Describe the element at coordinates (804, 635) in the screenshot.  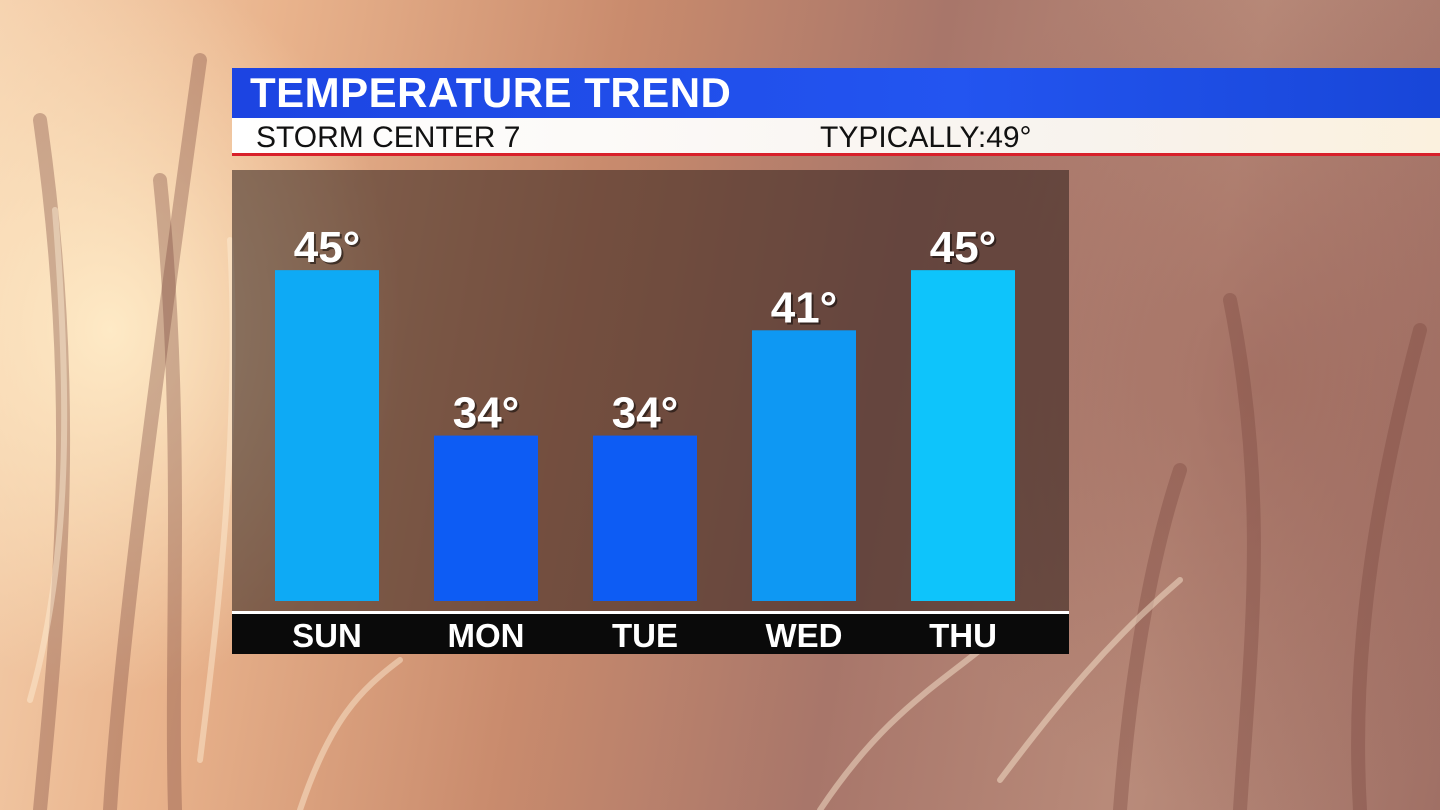
I see `day-label-wed: WED` at that location.